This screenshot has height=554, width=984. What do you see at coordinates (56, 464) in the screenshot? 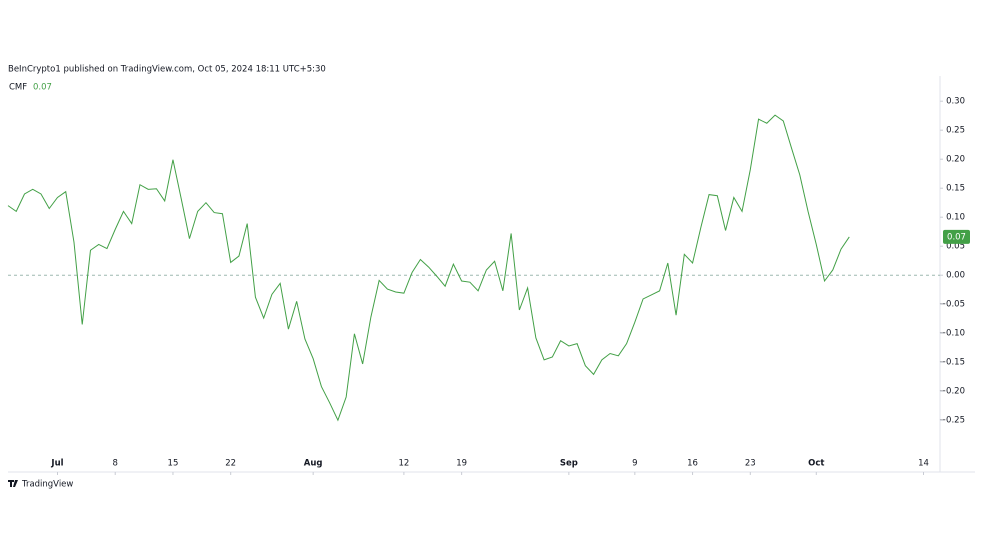
I see `x-tick-label: Jul` at bounding box center [56, 464].